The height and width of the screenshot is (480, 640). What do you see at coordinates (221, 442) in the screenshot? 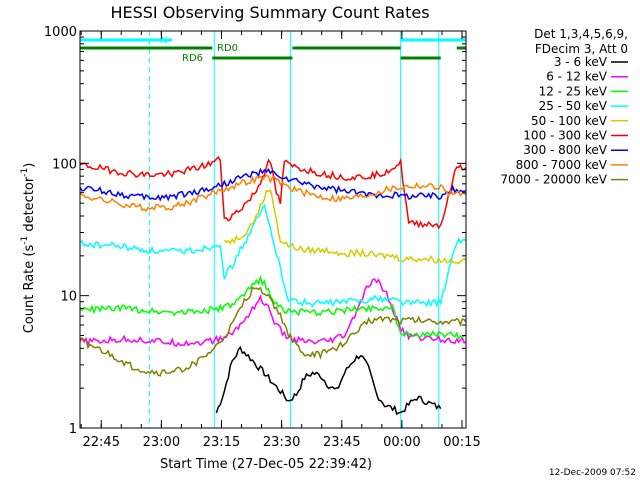
I see `x-tick-label: 23:15` at bounding box center [221, 442].